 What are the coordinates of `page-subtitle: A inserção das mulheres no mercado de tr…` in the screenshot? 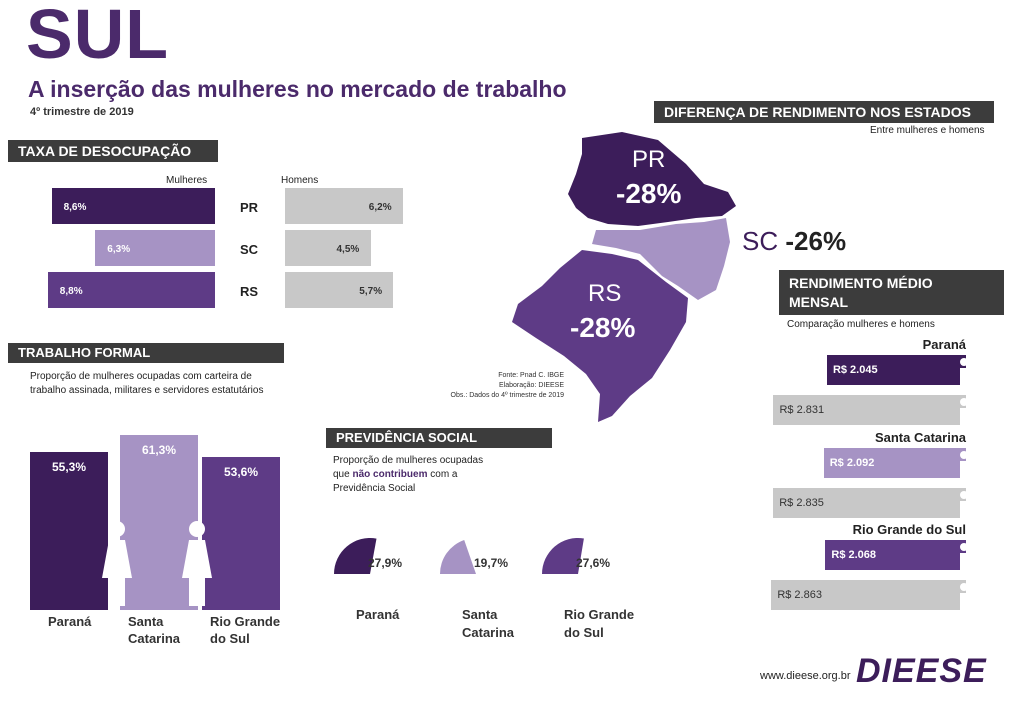 It's located at (297, 89).